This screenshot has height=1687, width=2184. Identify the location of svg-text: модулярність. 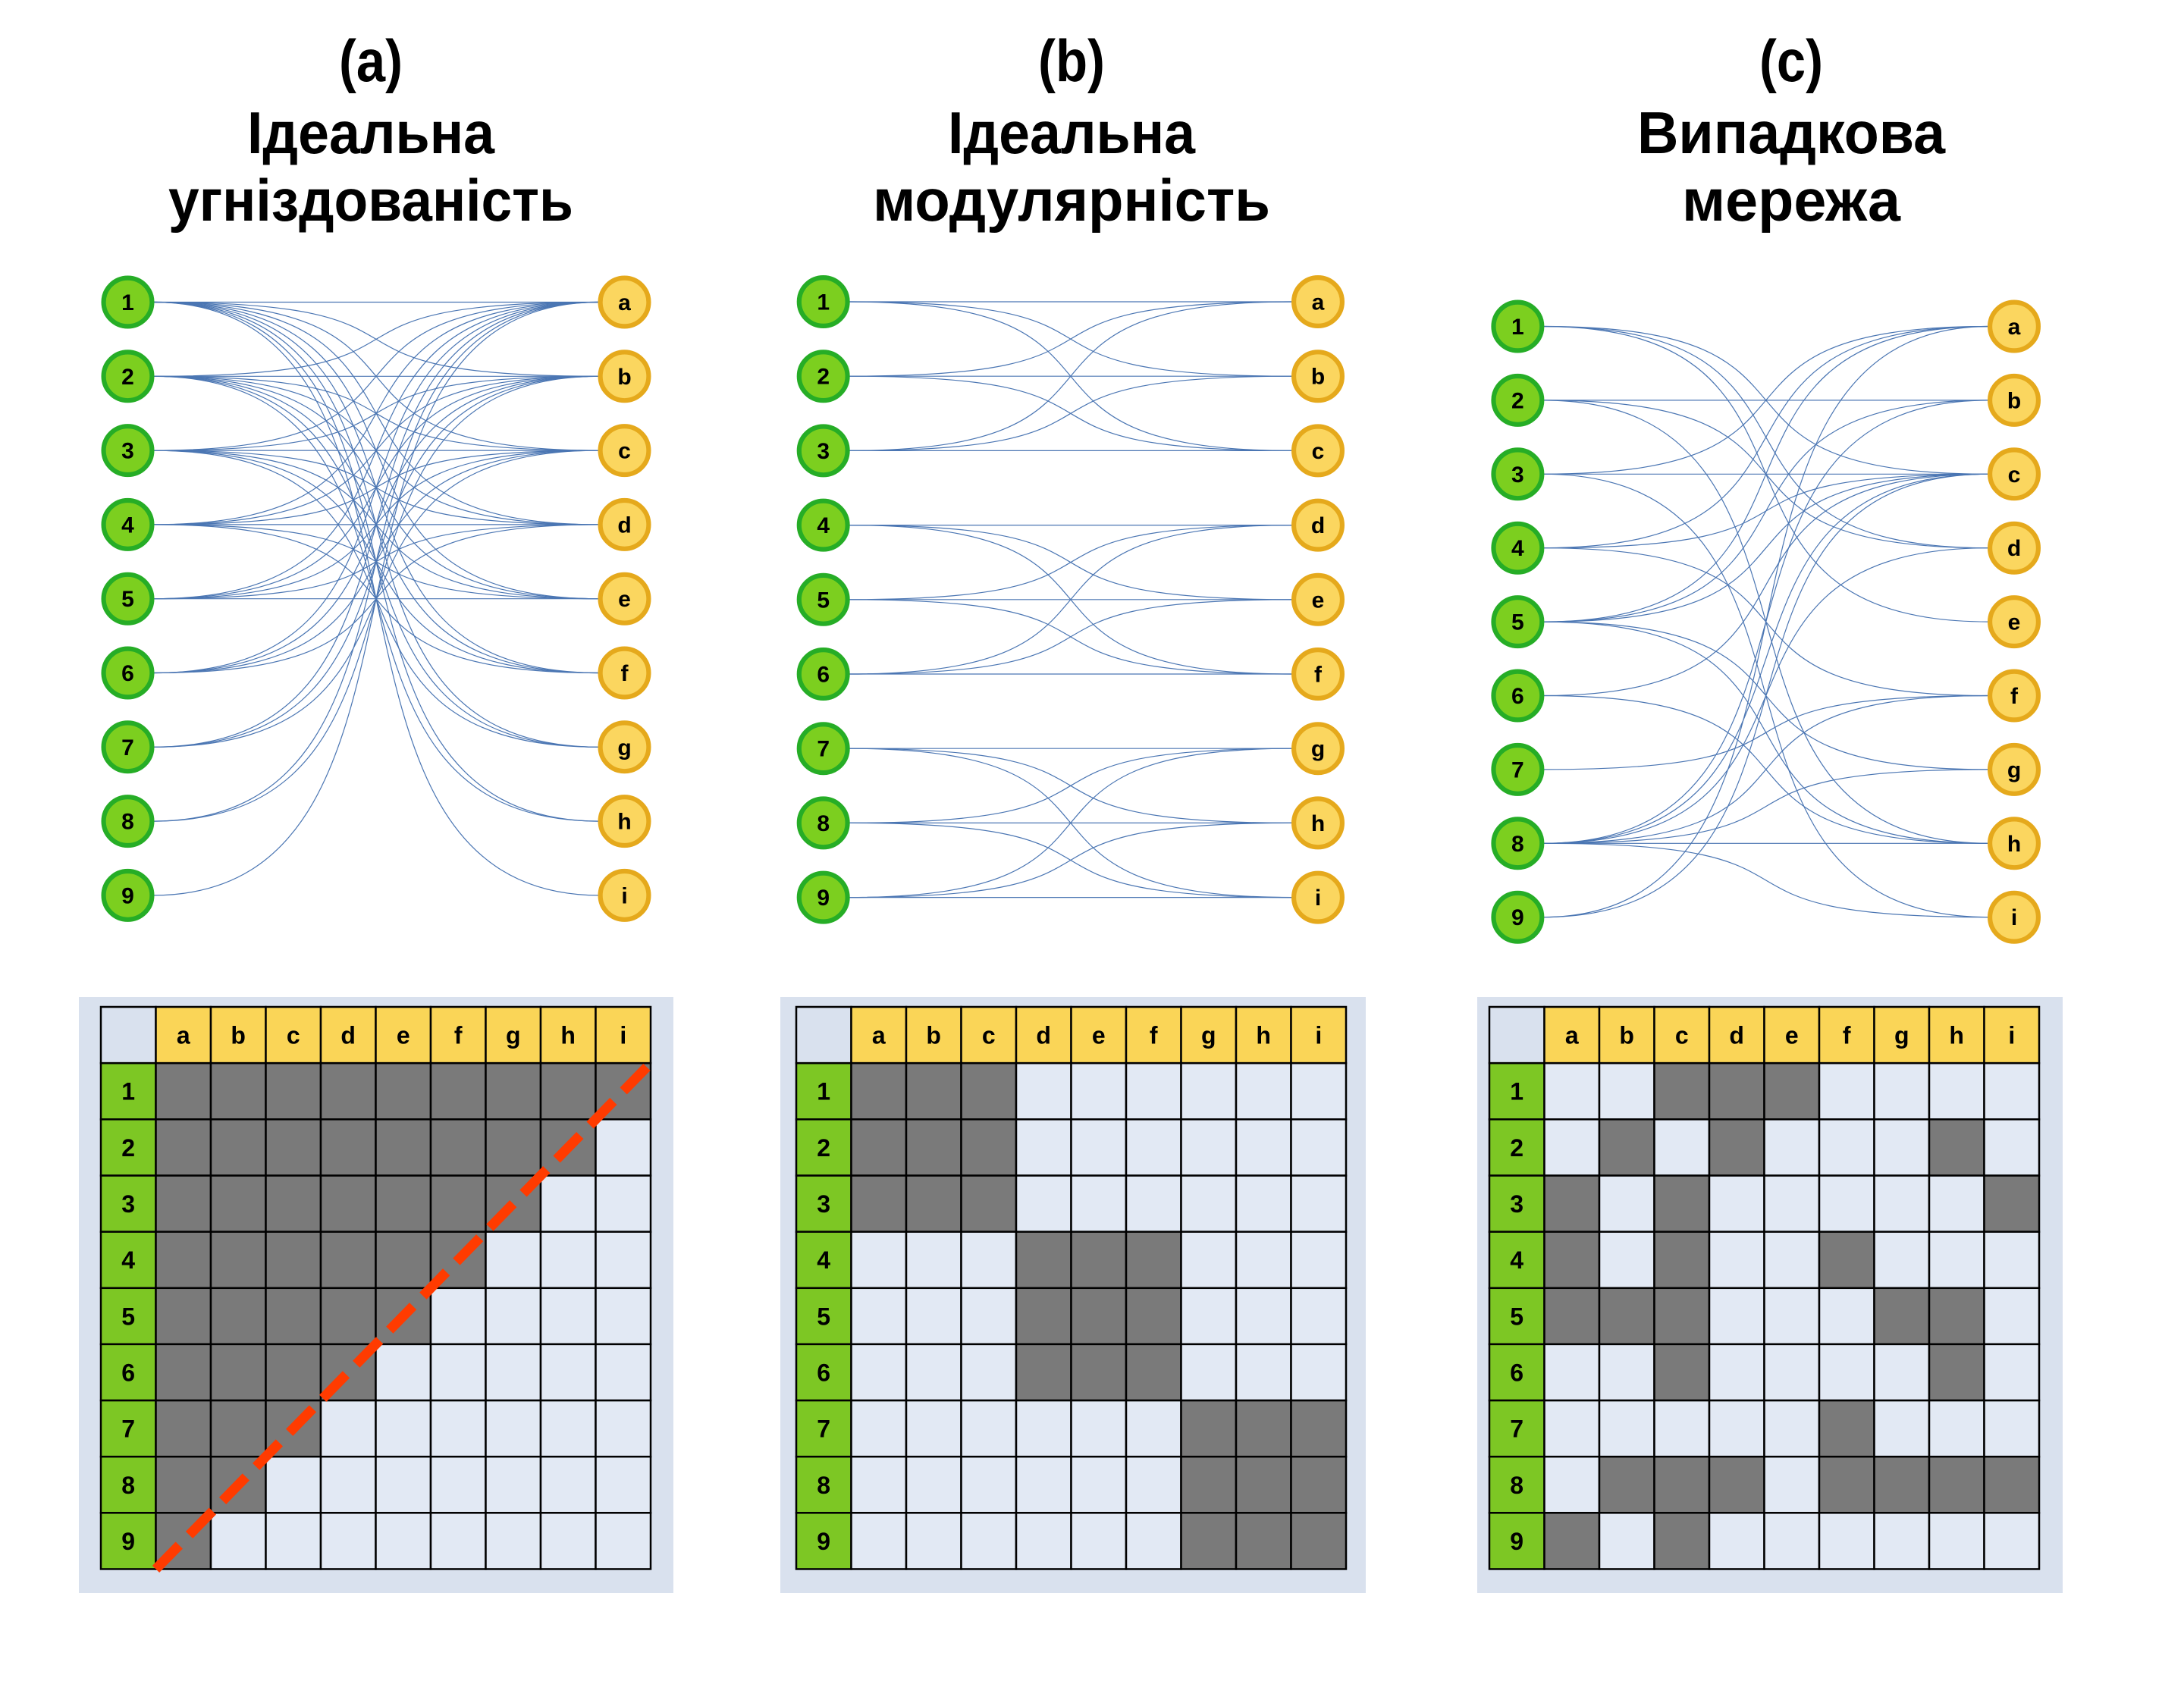
(1071, 200).